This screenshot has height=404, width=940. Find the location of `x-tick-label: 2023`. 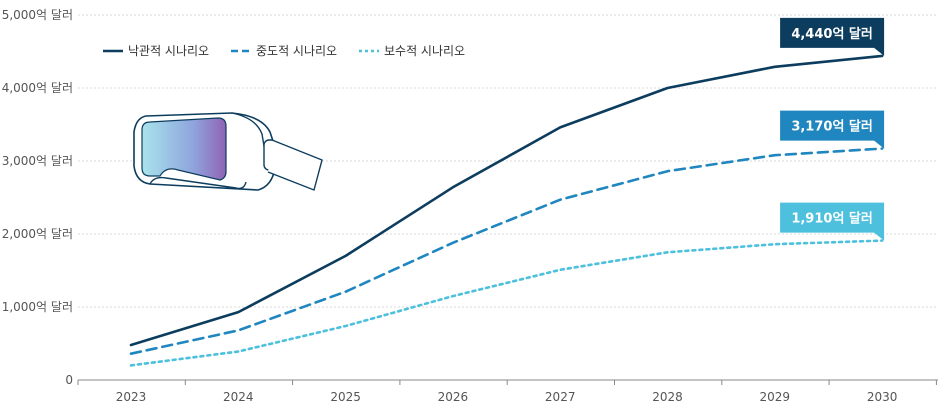

x-tick-label: 2023 is located at coordinates (131, 397).